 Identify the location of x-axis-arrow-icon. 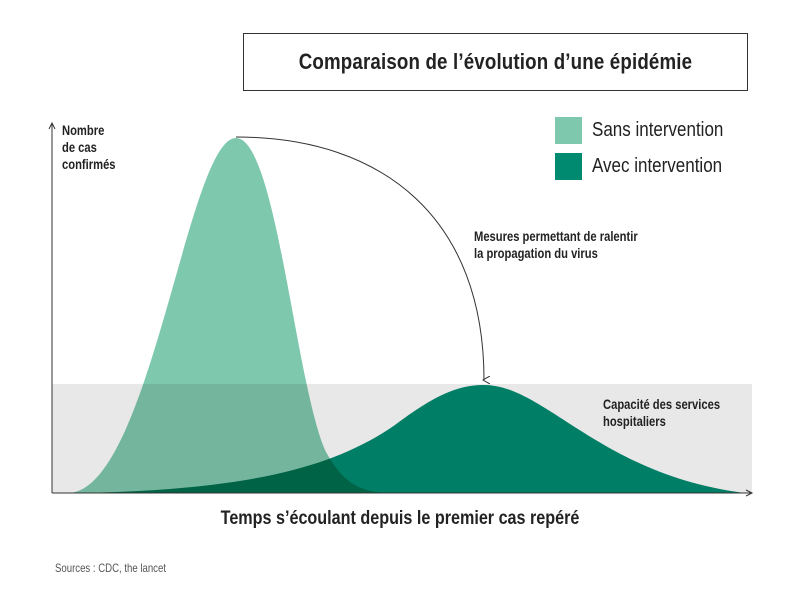
(749, 493).